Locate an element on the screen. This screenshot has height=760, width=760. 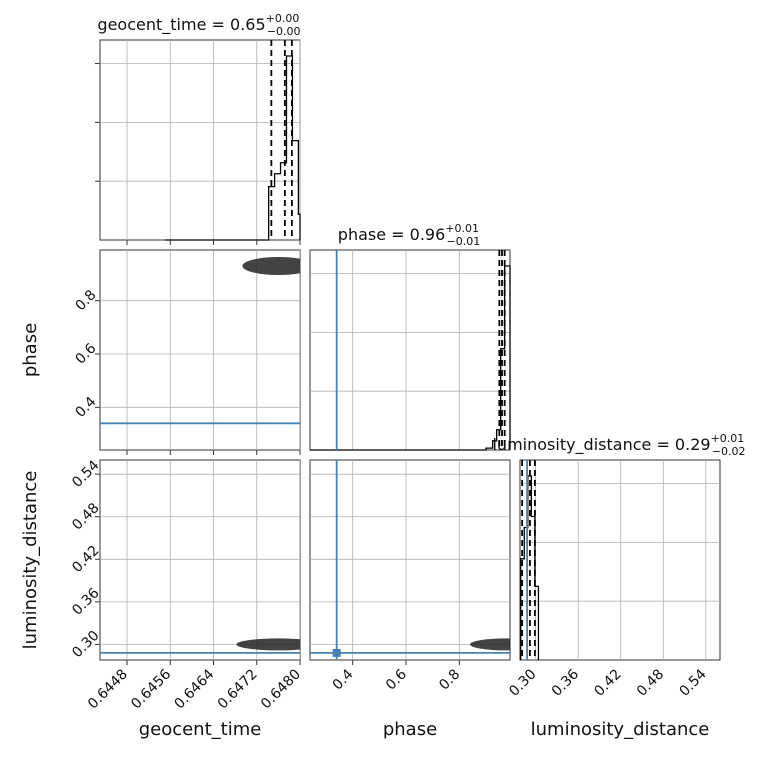
x-tick-label-geocent_time: 0.6480 is located at coordinates (281, 689).